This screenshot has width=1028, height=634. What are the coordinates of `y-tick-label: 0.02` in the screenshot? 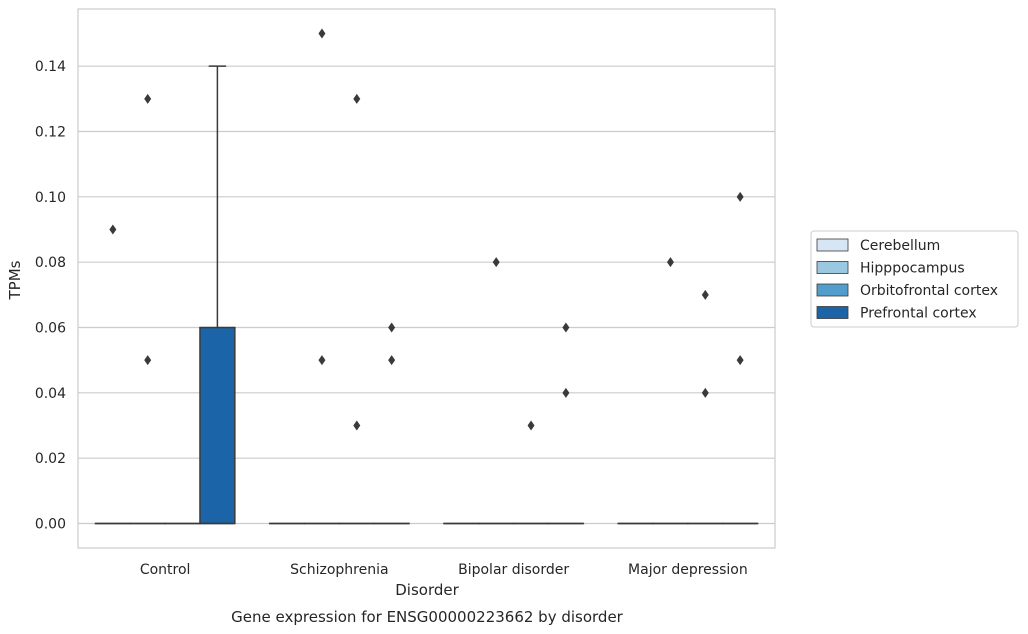 It's located at (50, 459).